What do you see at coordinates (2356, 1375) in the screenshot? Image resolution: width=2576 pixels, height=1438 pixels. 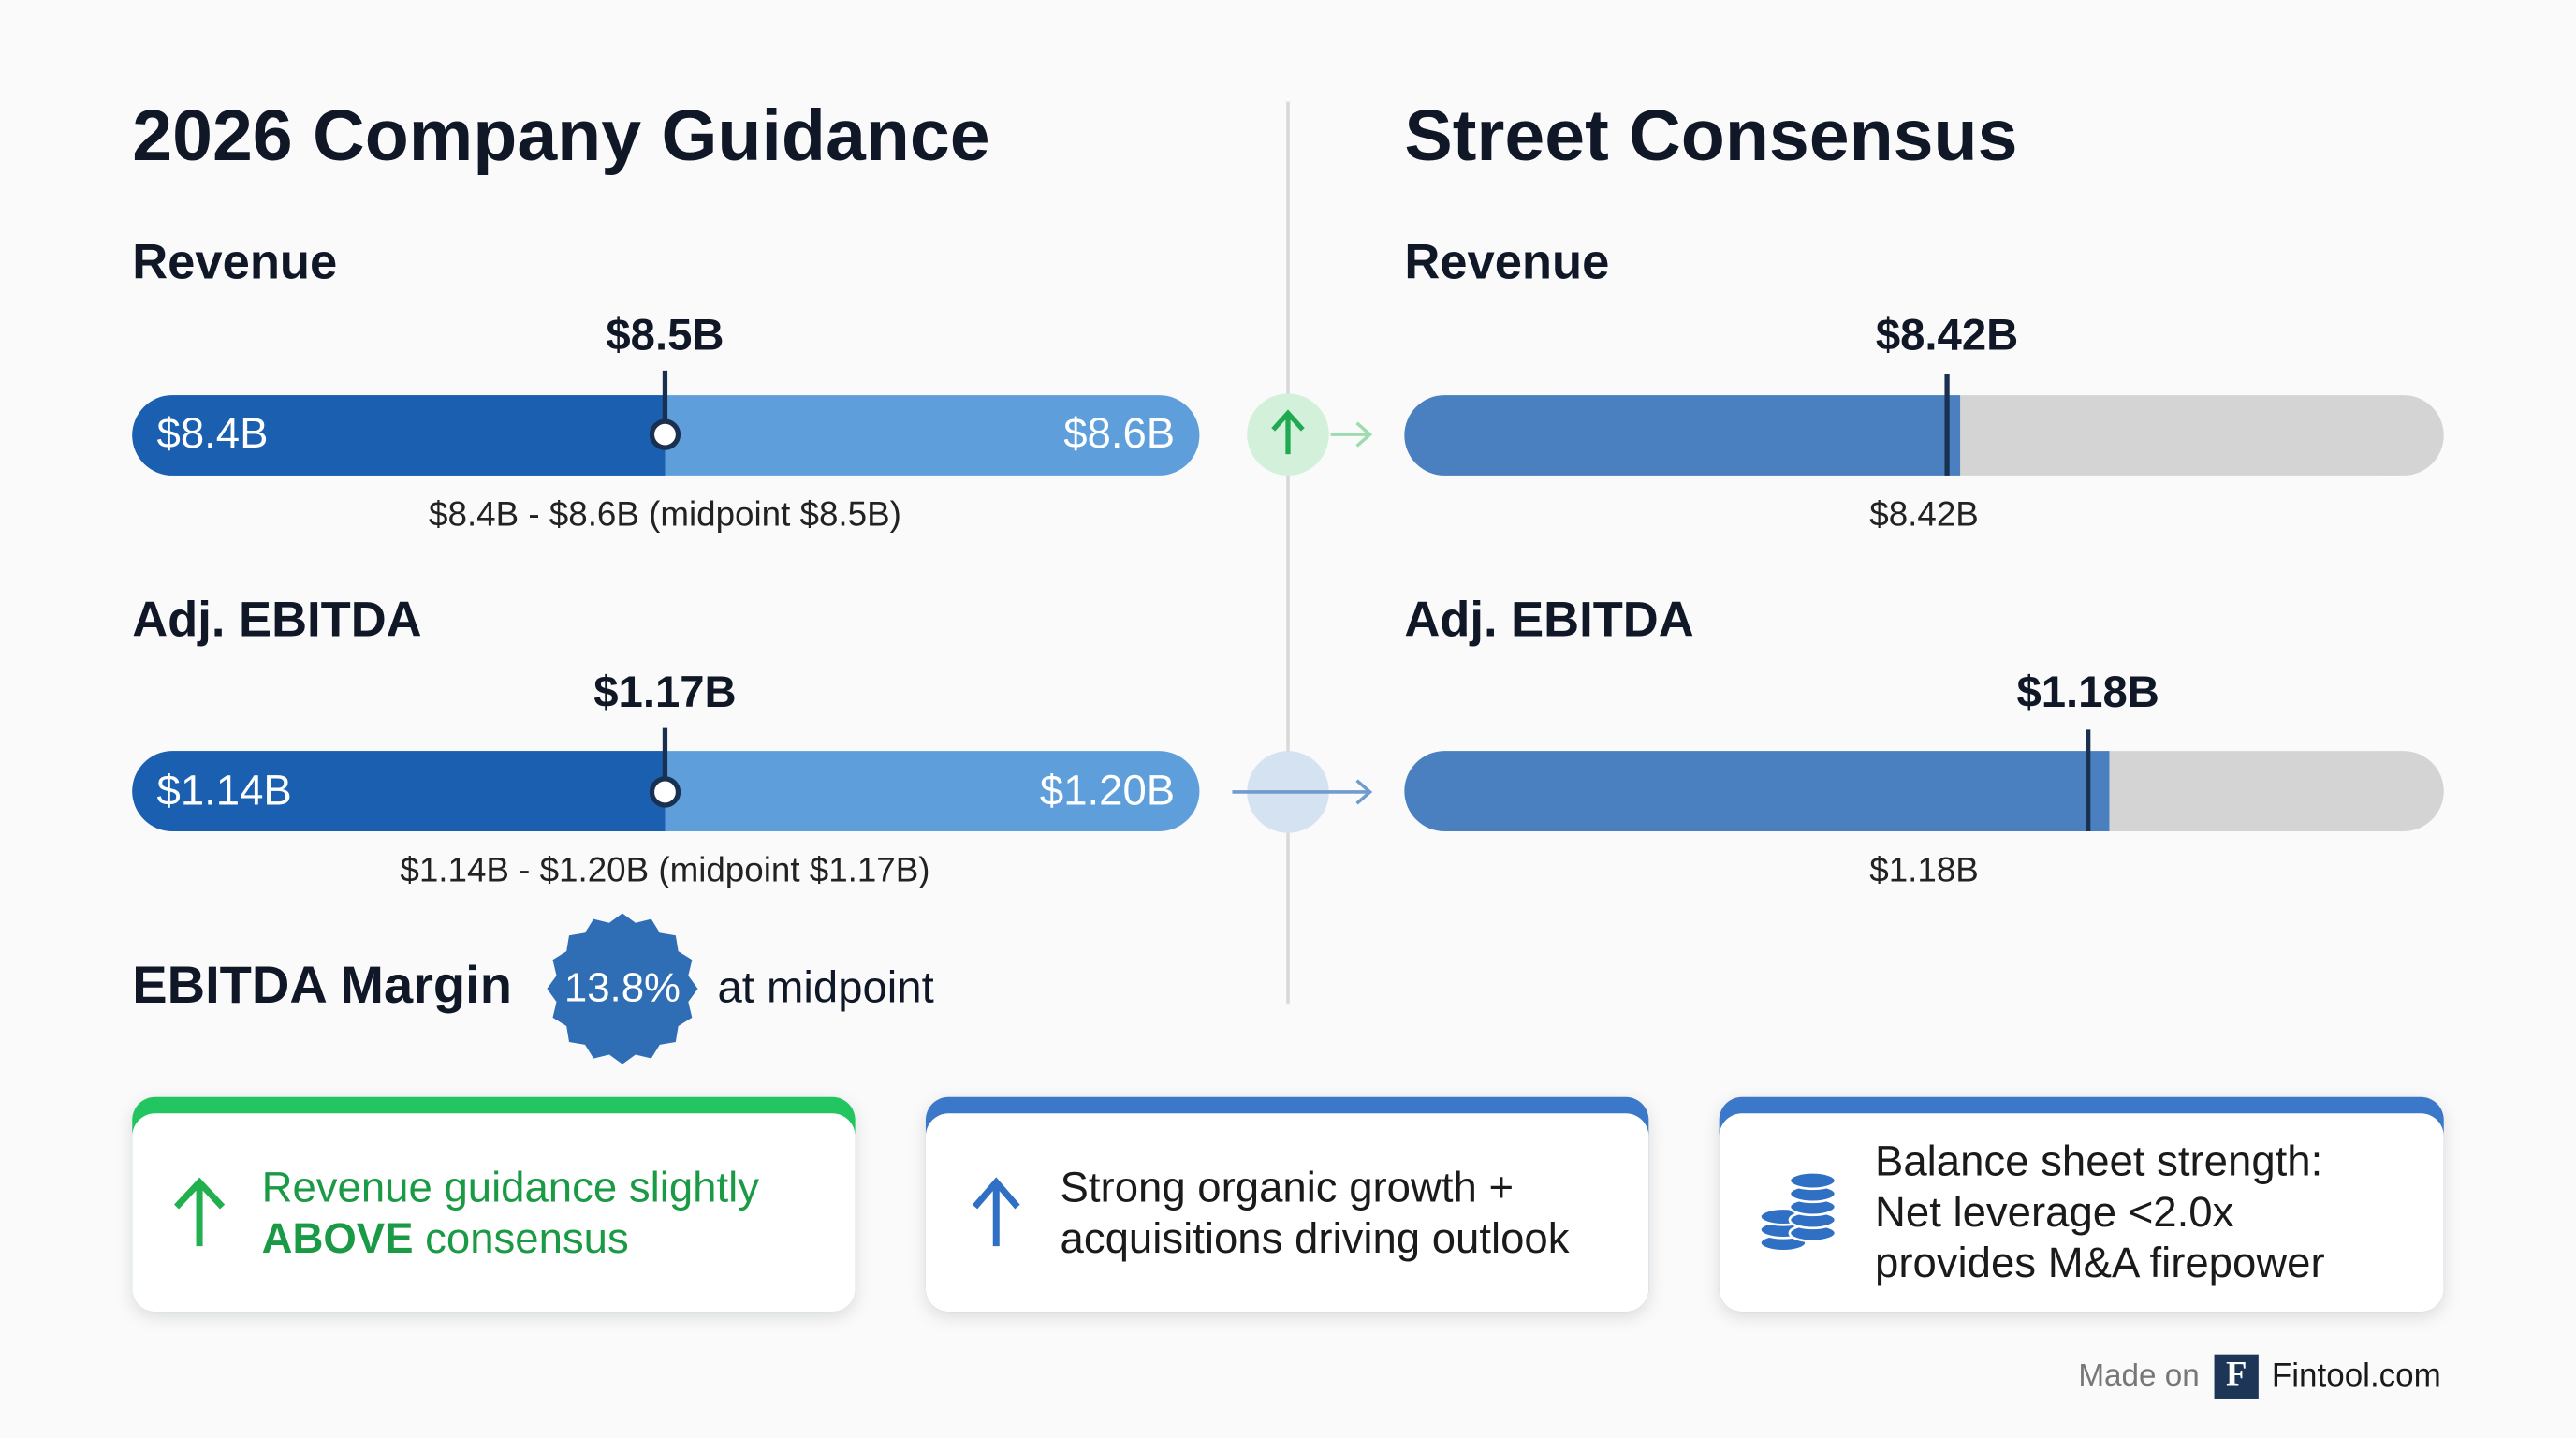 I see `footer-site: Fintool.com` at bounding box center [2356, 1375].